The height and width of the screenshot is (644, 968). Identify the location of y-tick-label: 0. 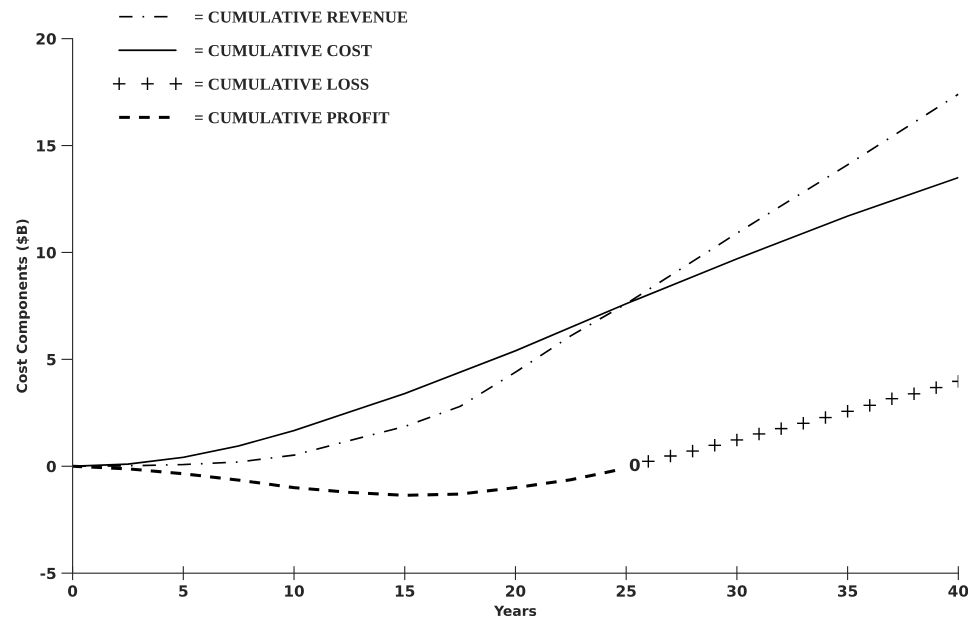
(51, 466).